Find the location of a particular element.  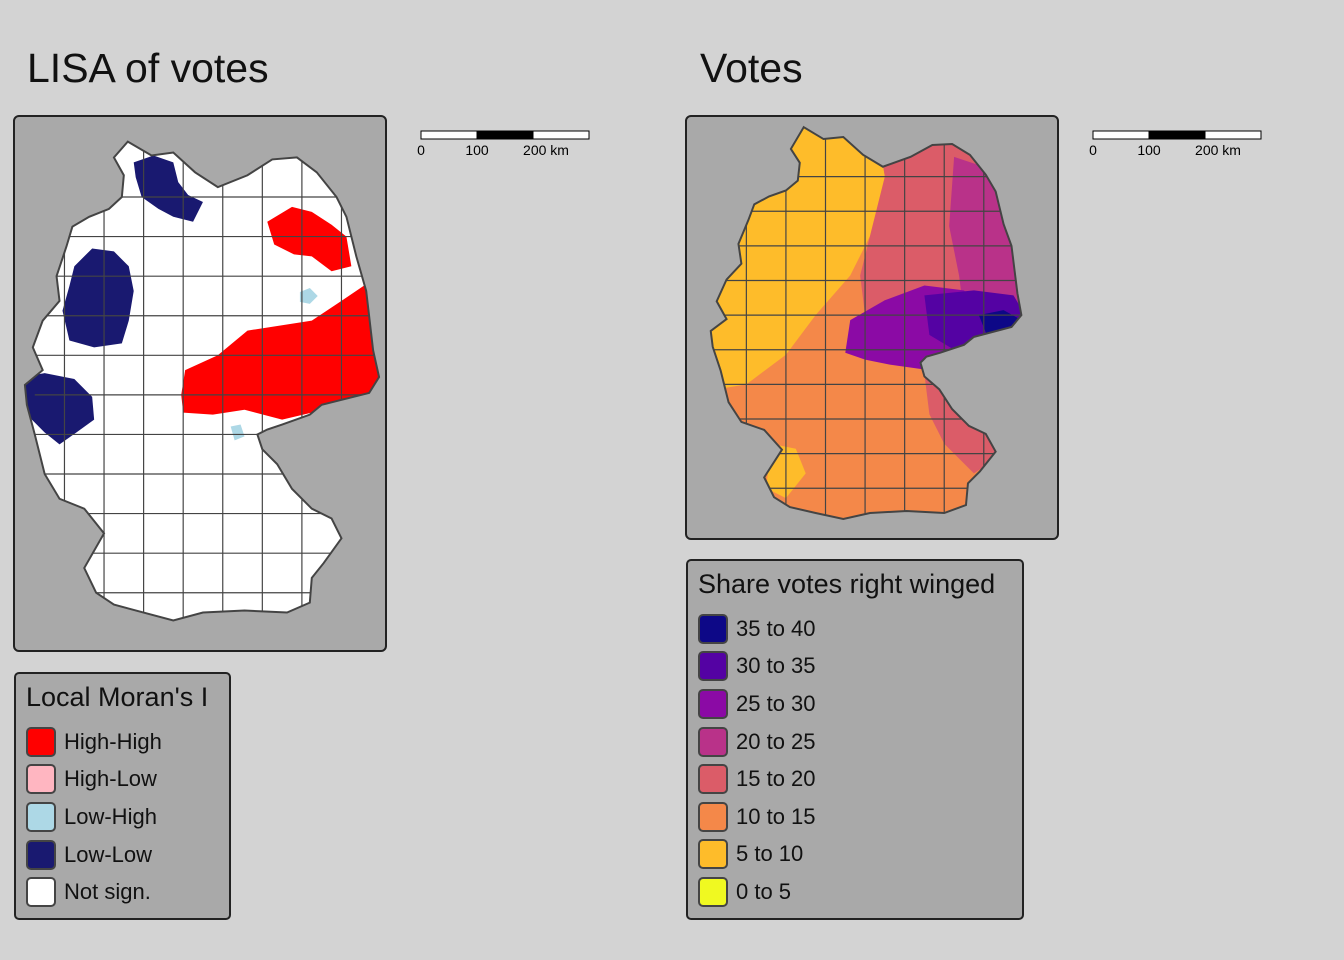

lisa-legend-item: Not sign. is located at coordinates (122, 892).